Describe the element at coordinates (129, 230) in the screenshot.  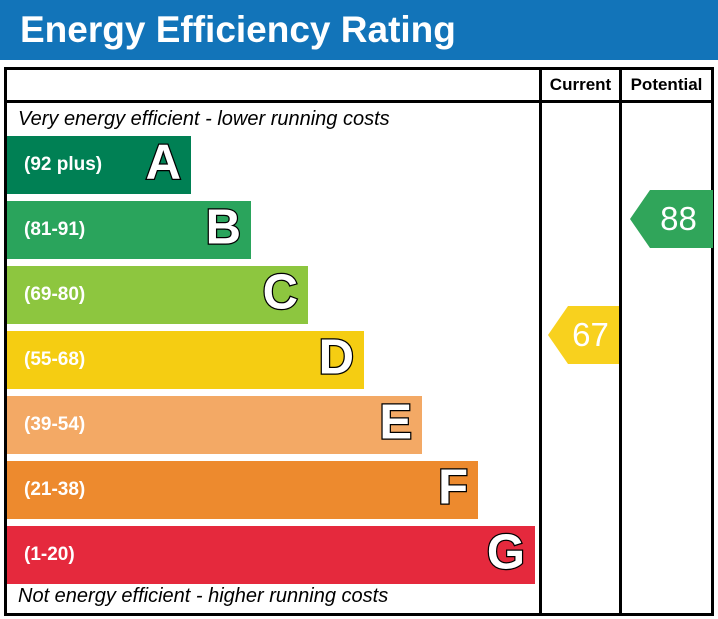
I see `band-row-B: (81-91) B` at that location.